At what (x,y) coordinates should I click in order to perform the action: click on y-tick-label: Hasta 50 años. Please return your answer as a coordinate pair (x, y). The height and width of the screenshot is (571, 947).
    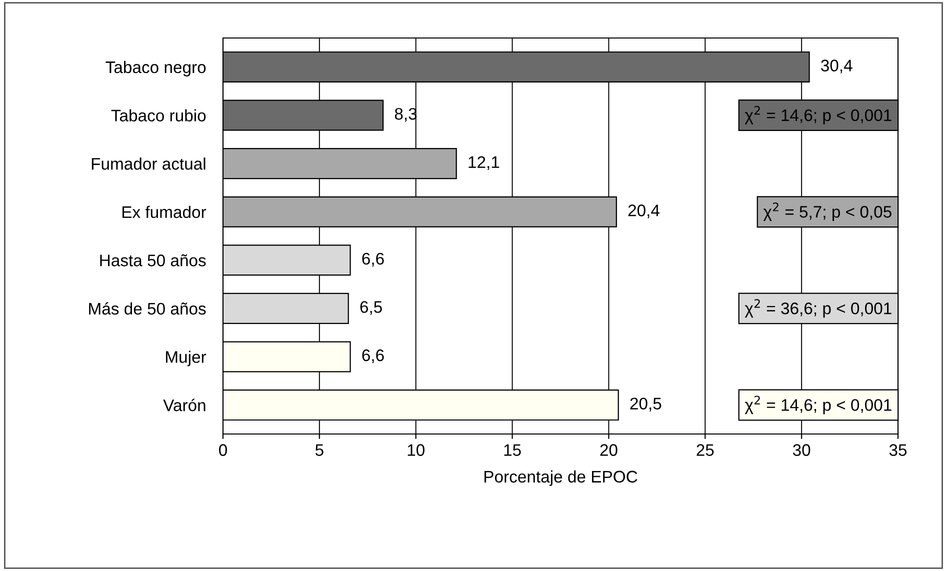
    Looking at the image, I should click on (153, 260).